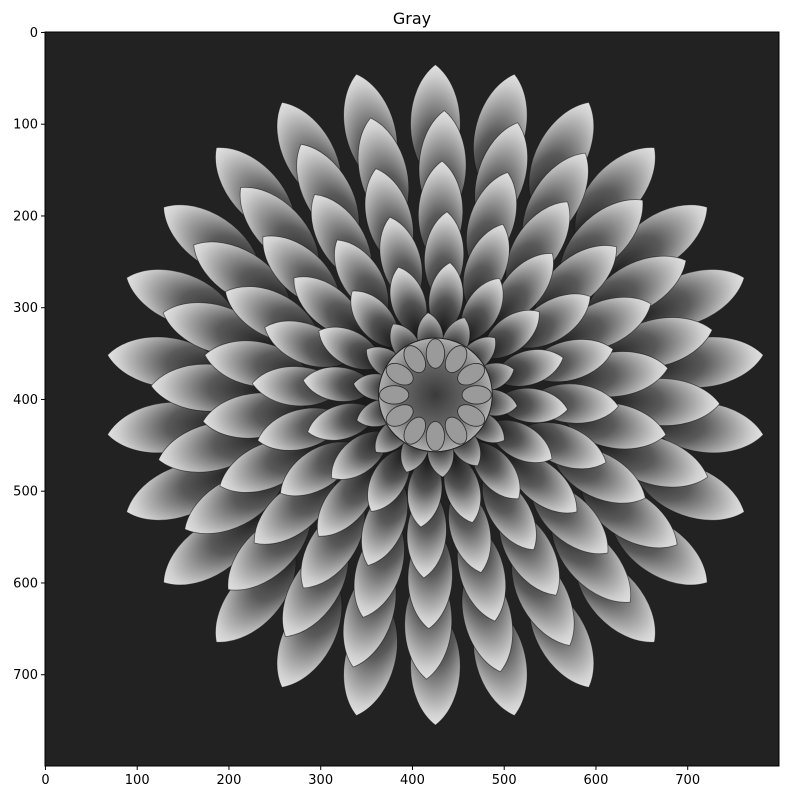 This screenshot has height=792, width=800. Describe the element at coordinates (596, 780) in the screenshot. I see `x-tick-label: 600` at that location.